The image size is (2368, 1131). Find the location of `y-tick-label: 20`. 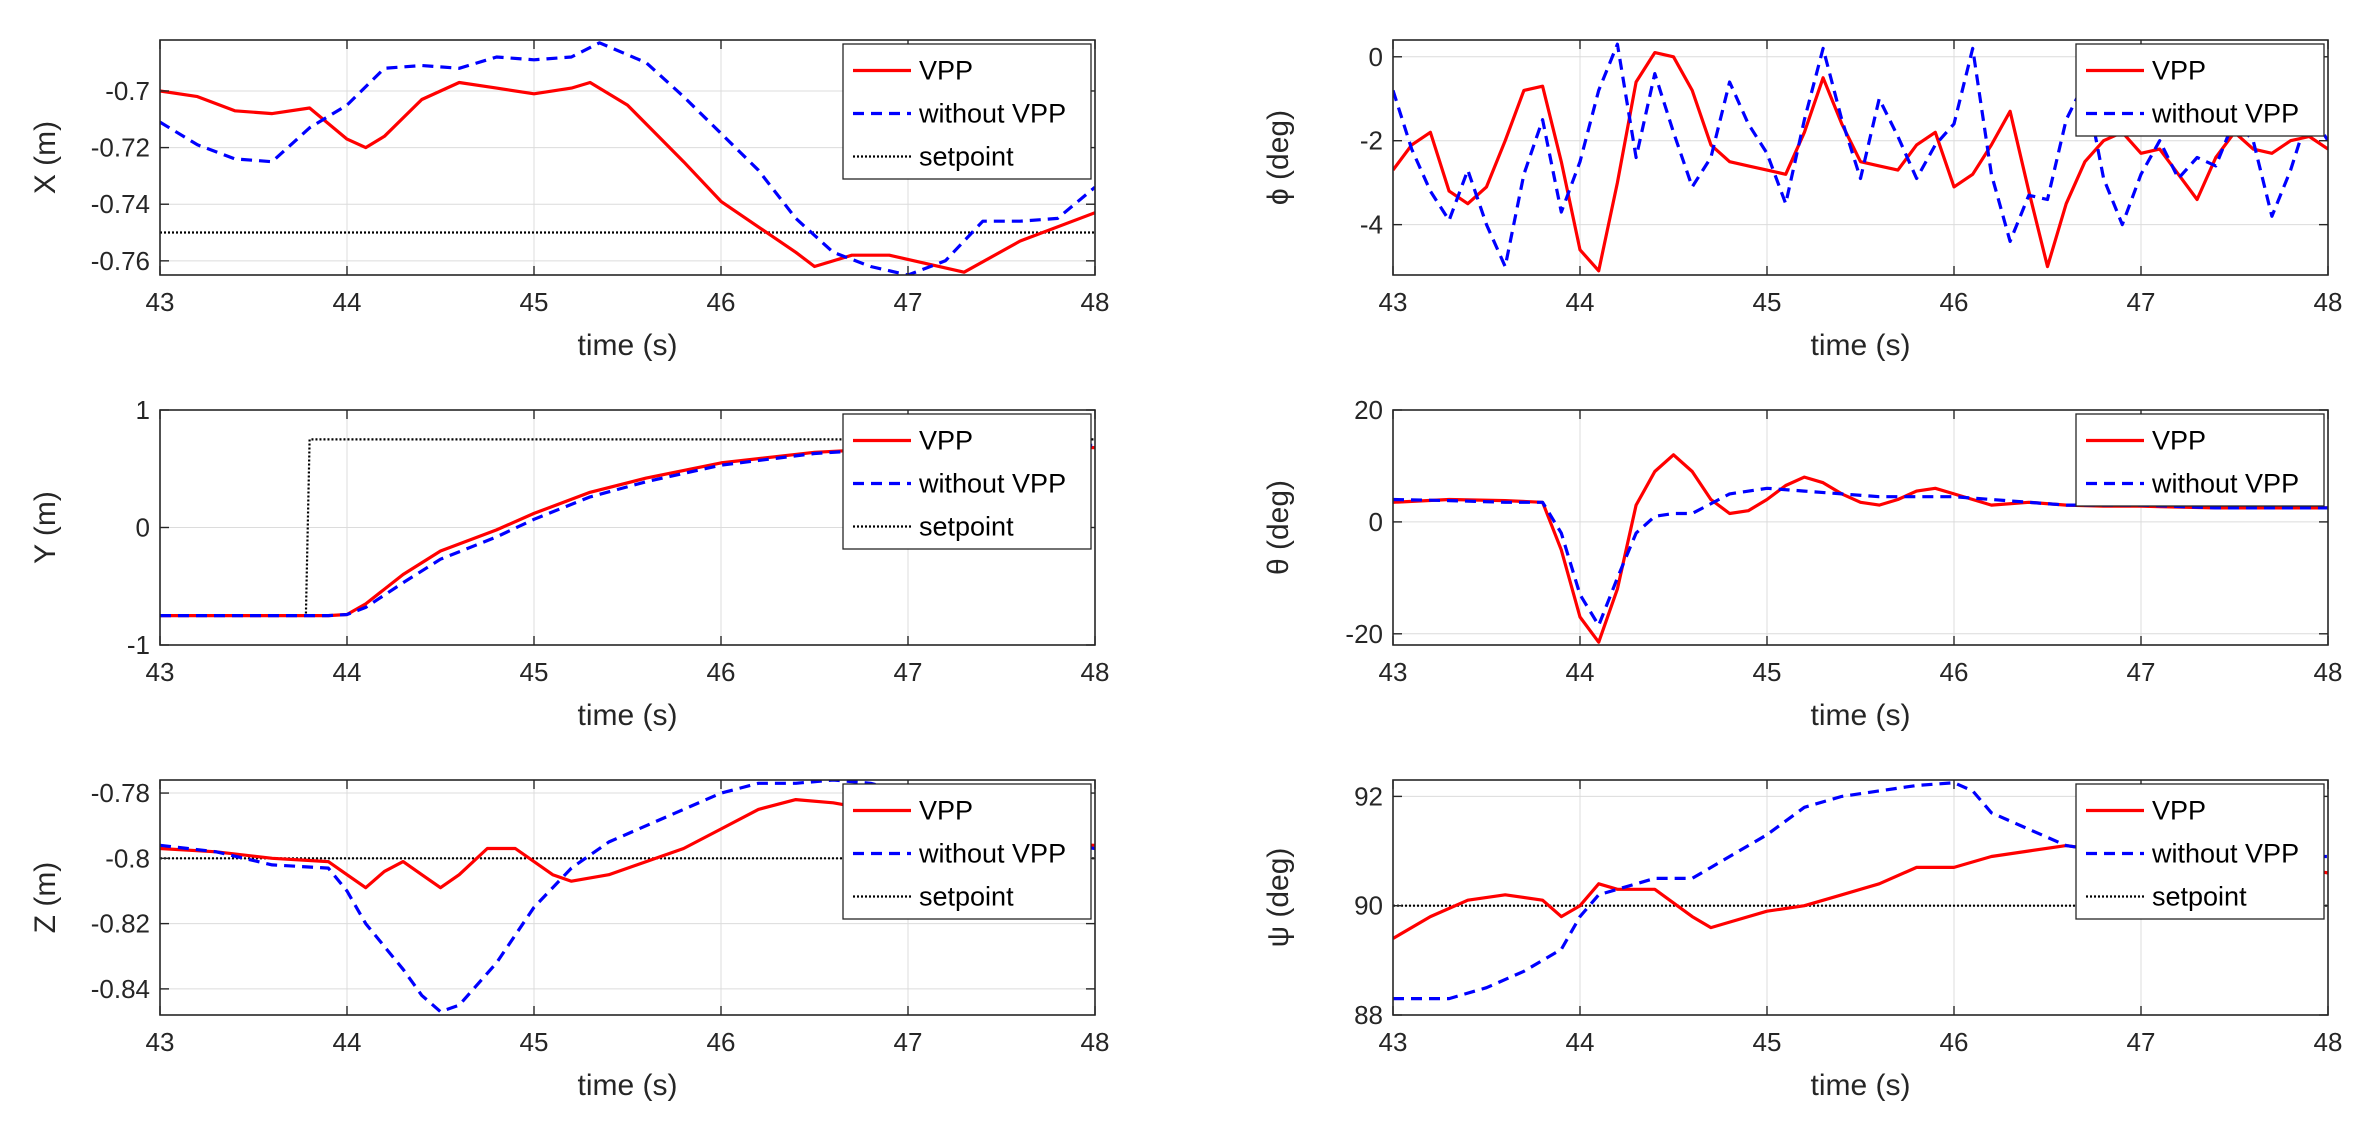

y-tick-label: 20 is located at coordinates (1368, 410).